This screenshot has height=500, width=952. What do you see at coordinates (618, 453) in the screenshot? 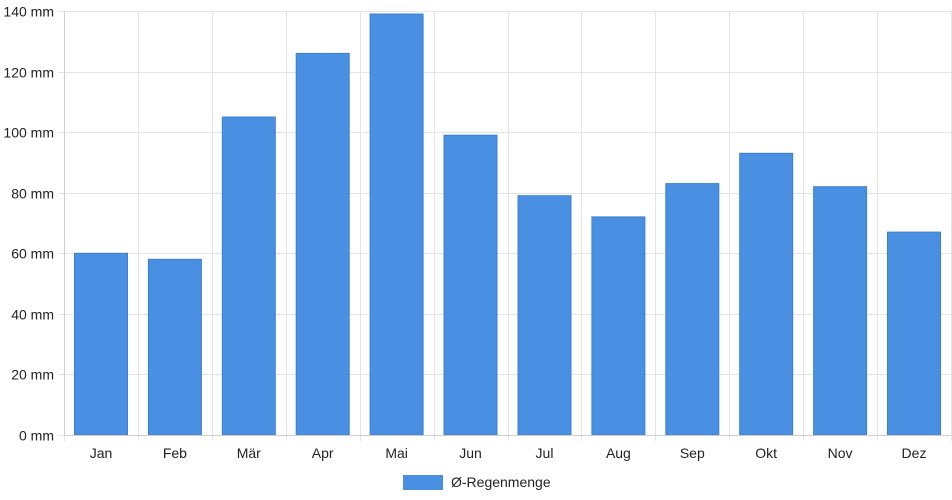
I see `x-tick-label: Aug` at bounding box center [618, 453].